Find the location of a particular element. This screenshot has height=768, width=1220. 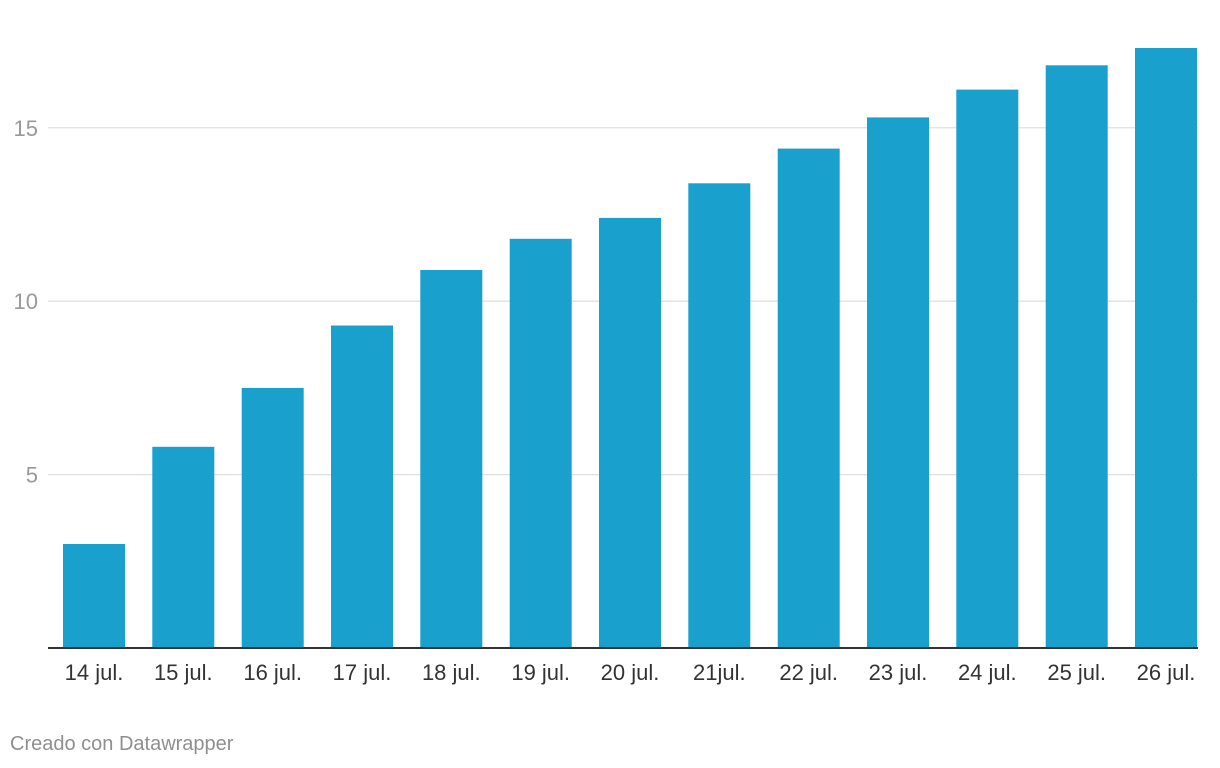

y-axis-ticks: 5 10 15 is located at coordinates (26, 302).